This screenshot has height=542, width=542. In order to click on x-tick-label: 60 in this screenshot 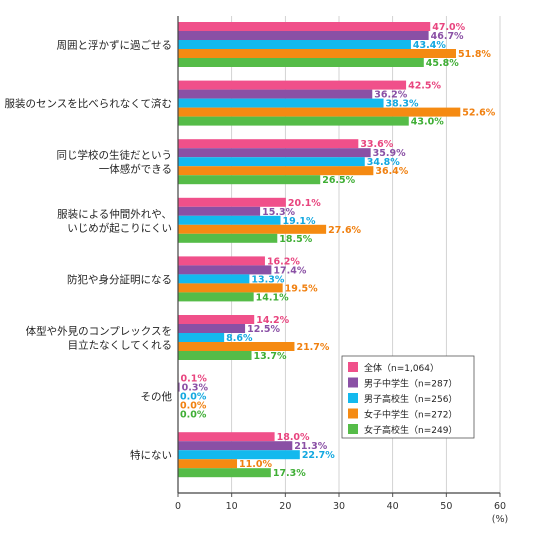, I will do `click(500, 506)`.